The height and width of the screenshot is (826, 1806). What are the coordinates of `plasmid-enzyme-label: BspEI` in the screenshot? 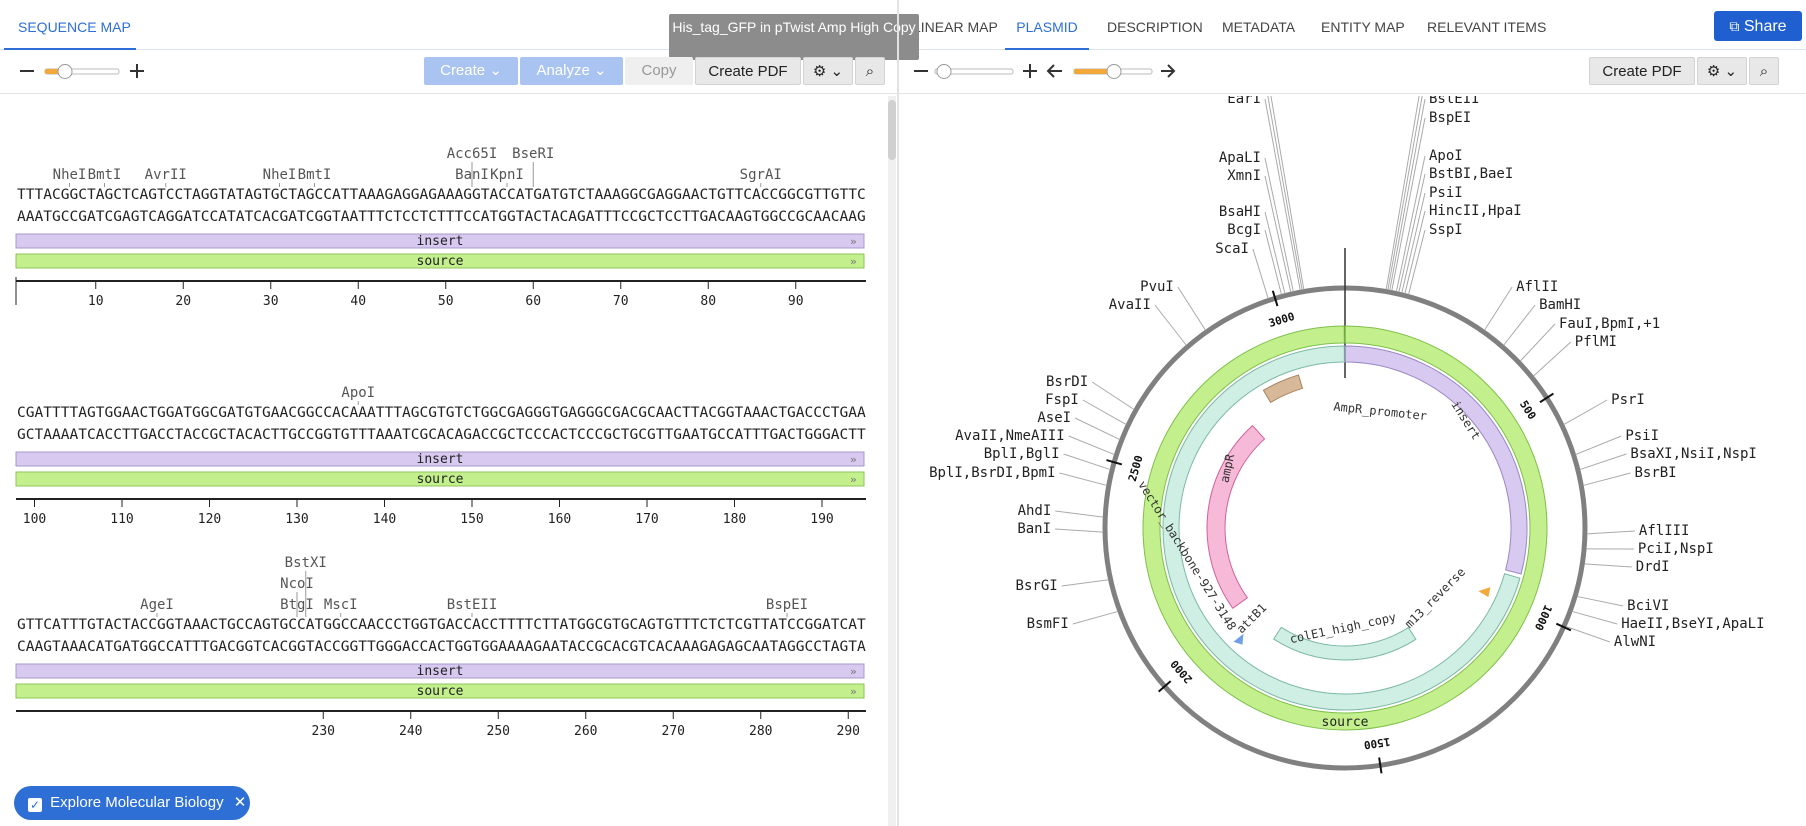 It's located at (1450, 118).